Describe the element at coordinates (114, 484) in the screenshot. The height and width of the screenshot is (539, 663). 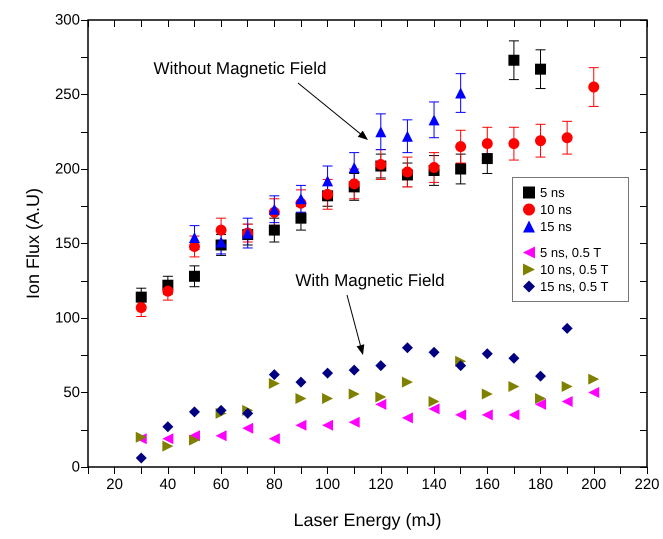
I see `x-tick-label: 20` at that location.